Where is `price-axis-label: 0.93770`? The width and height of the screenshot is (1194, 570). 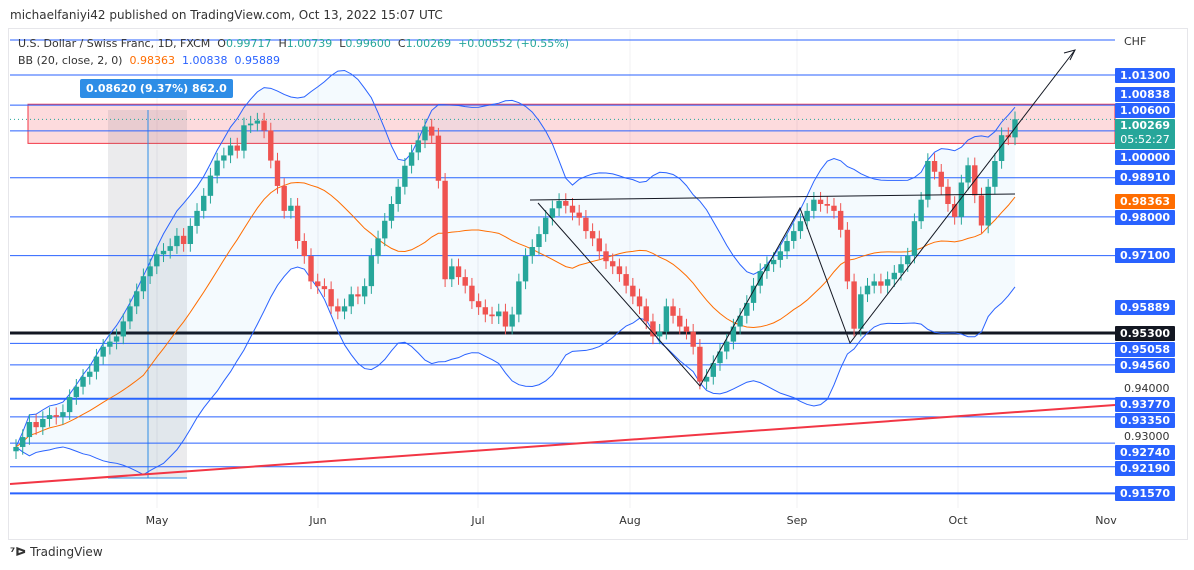 price-axis-label: 0.93770 is located at coordinates (1145, 405).